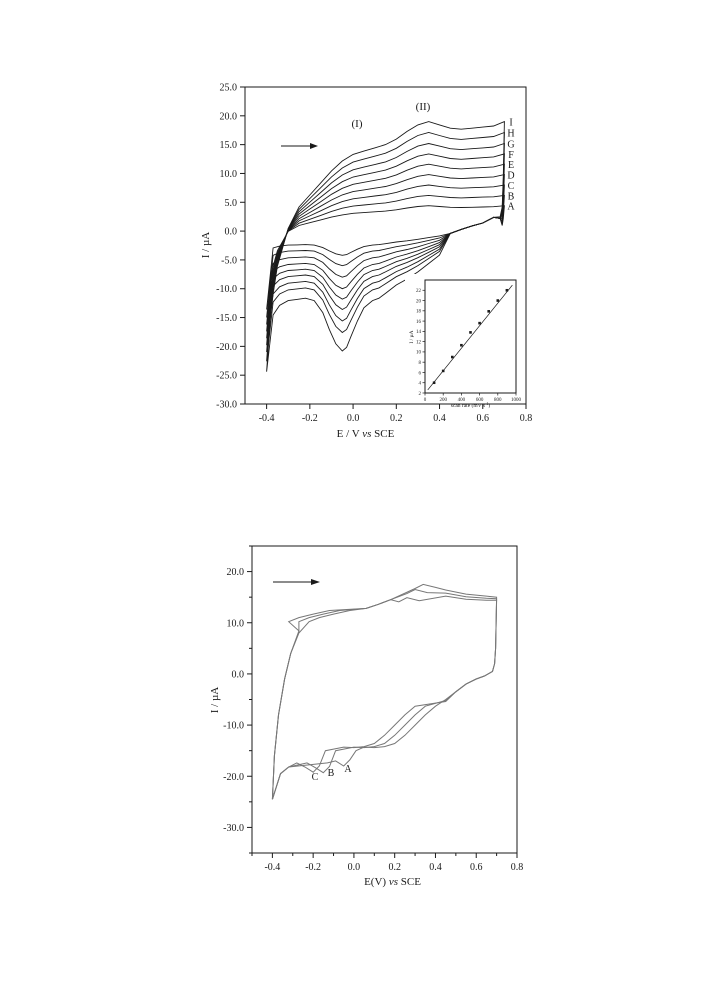  I want to click on inset-frame, so click(470, 336).